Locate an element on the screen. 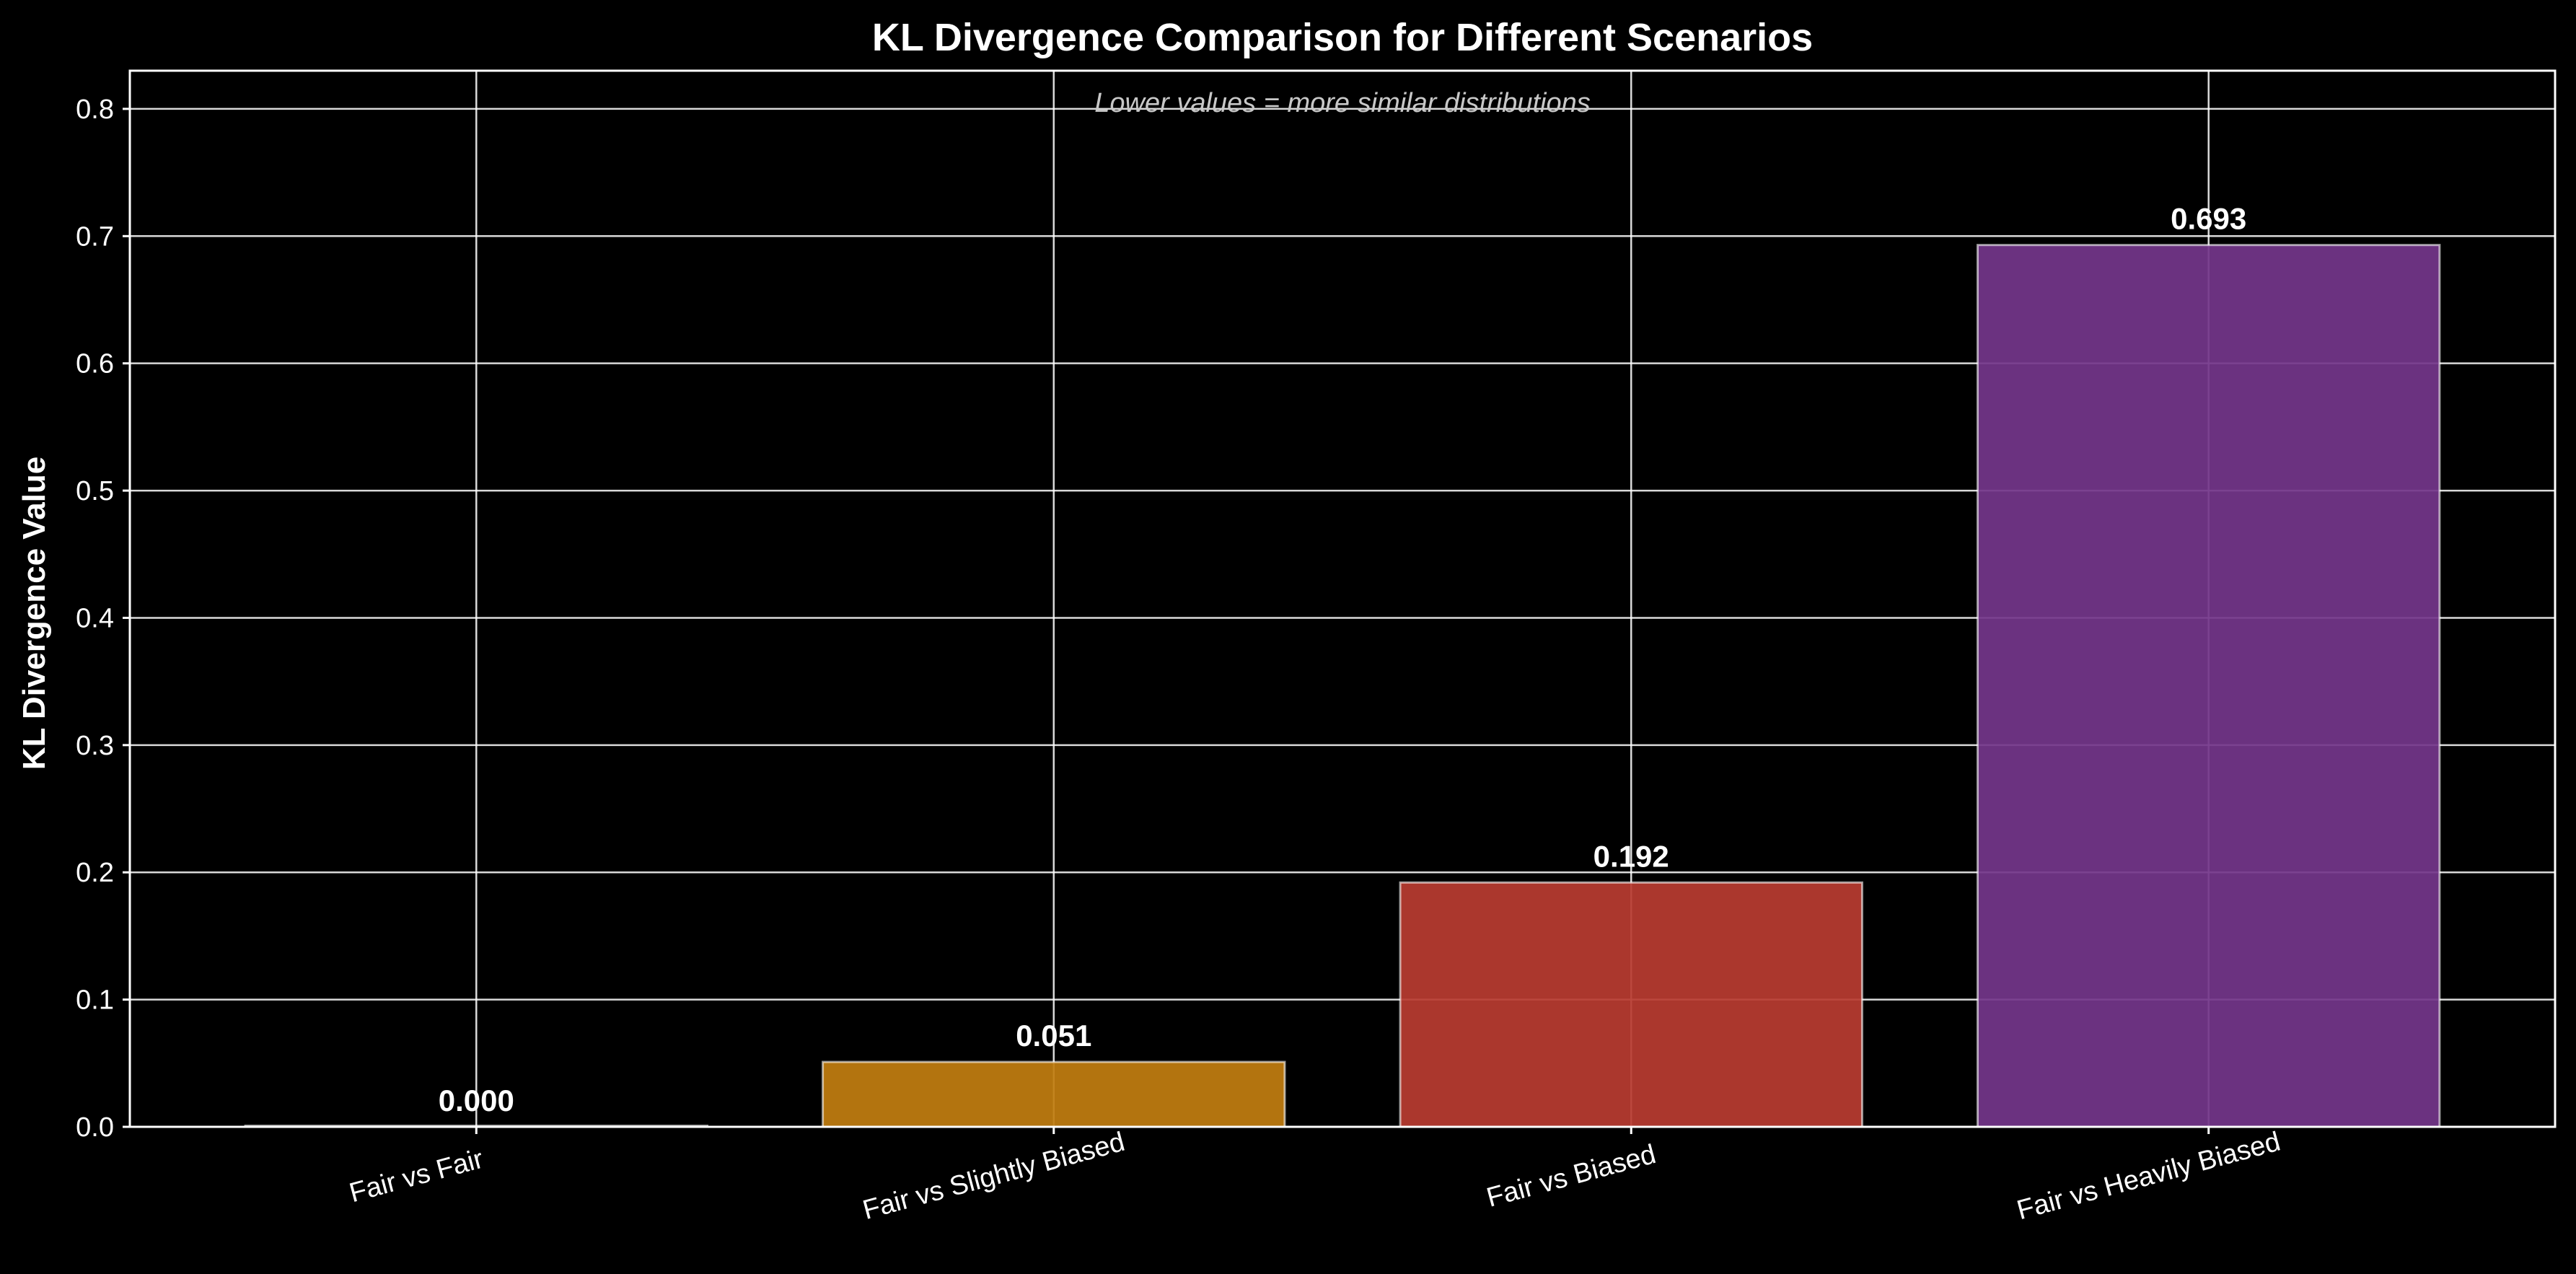 This screenshot has height=1274, width=2576. y-tick-label: 0.1 is located at coordinates (95, 1000).